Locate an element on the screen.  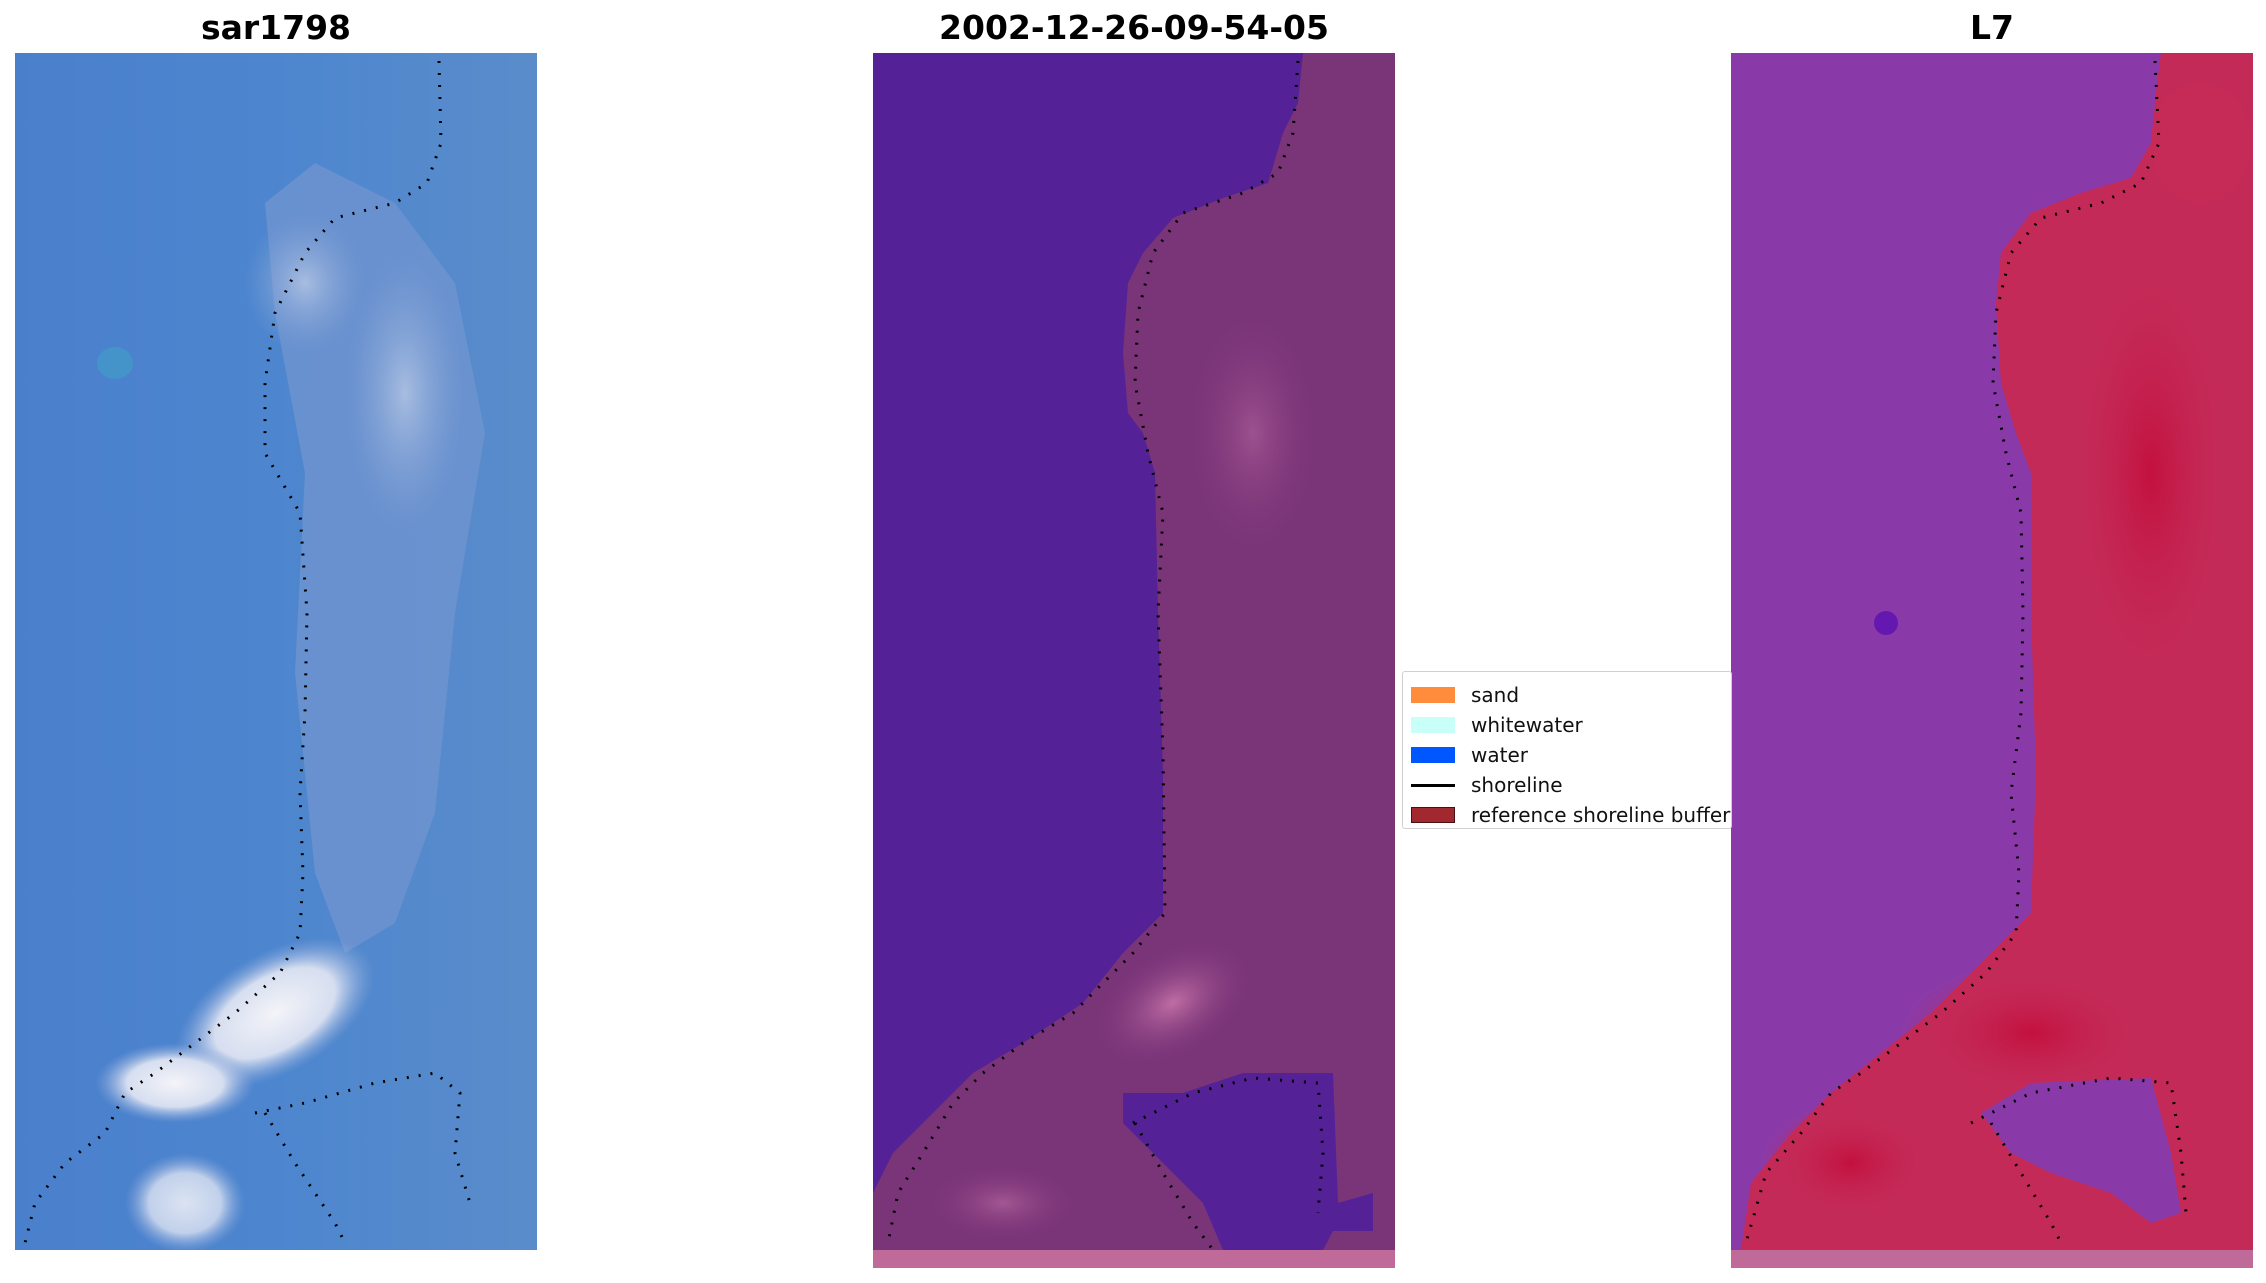
legend-label-whitewater: whitewater is located at coordinates (1527, 725).